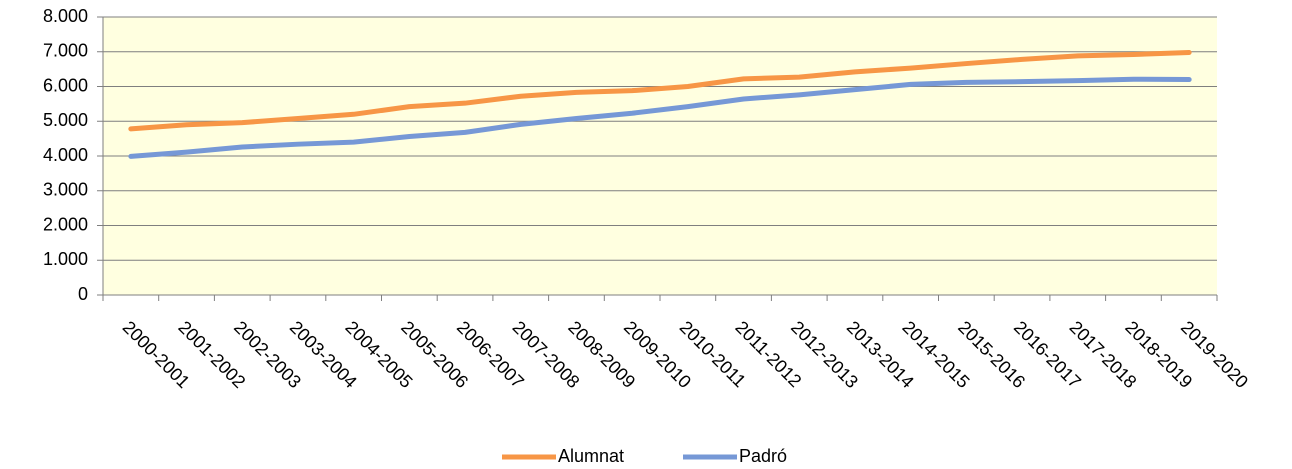 Image resolution: width=1292 pixels, height=469 pixels. What do you see at coordinates (83, 294) in the screenshot?
I see `y-tick-label: 0` at bounding box center [83, 294].